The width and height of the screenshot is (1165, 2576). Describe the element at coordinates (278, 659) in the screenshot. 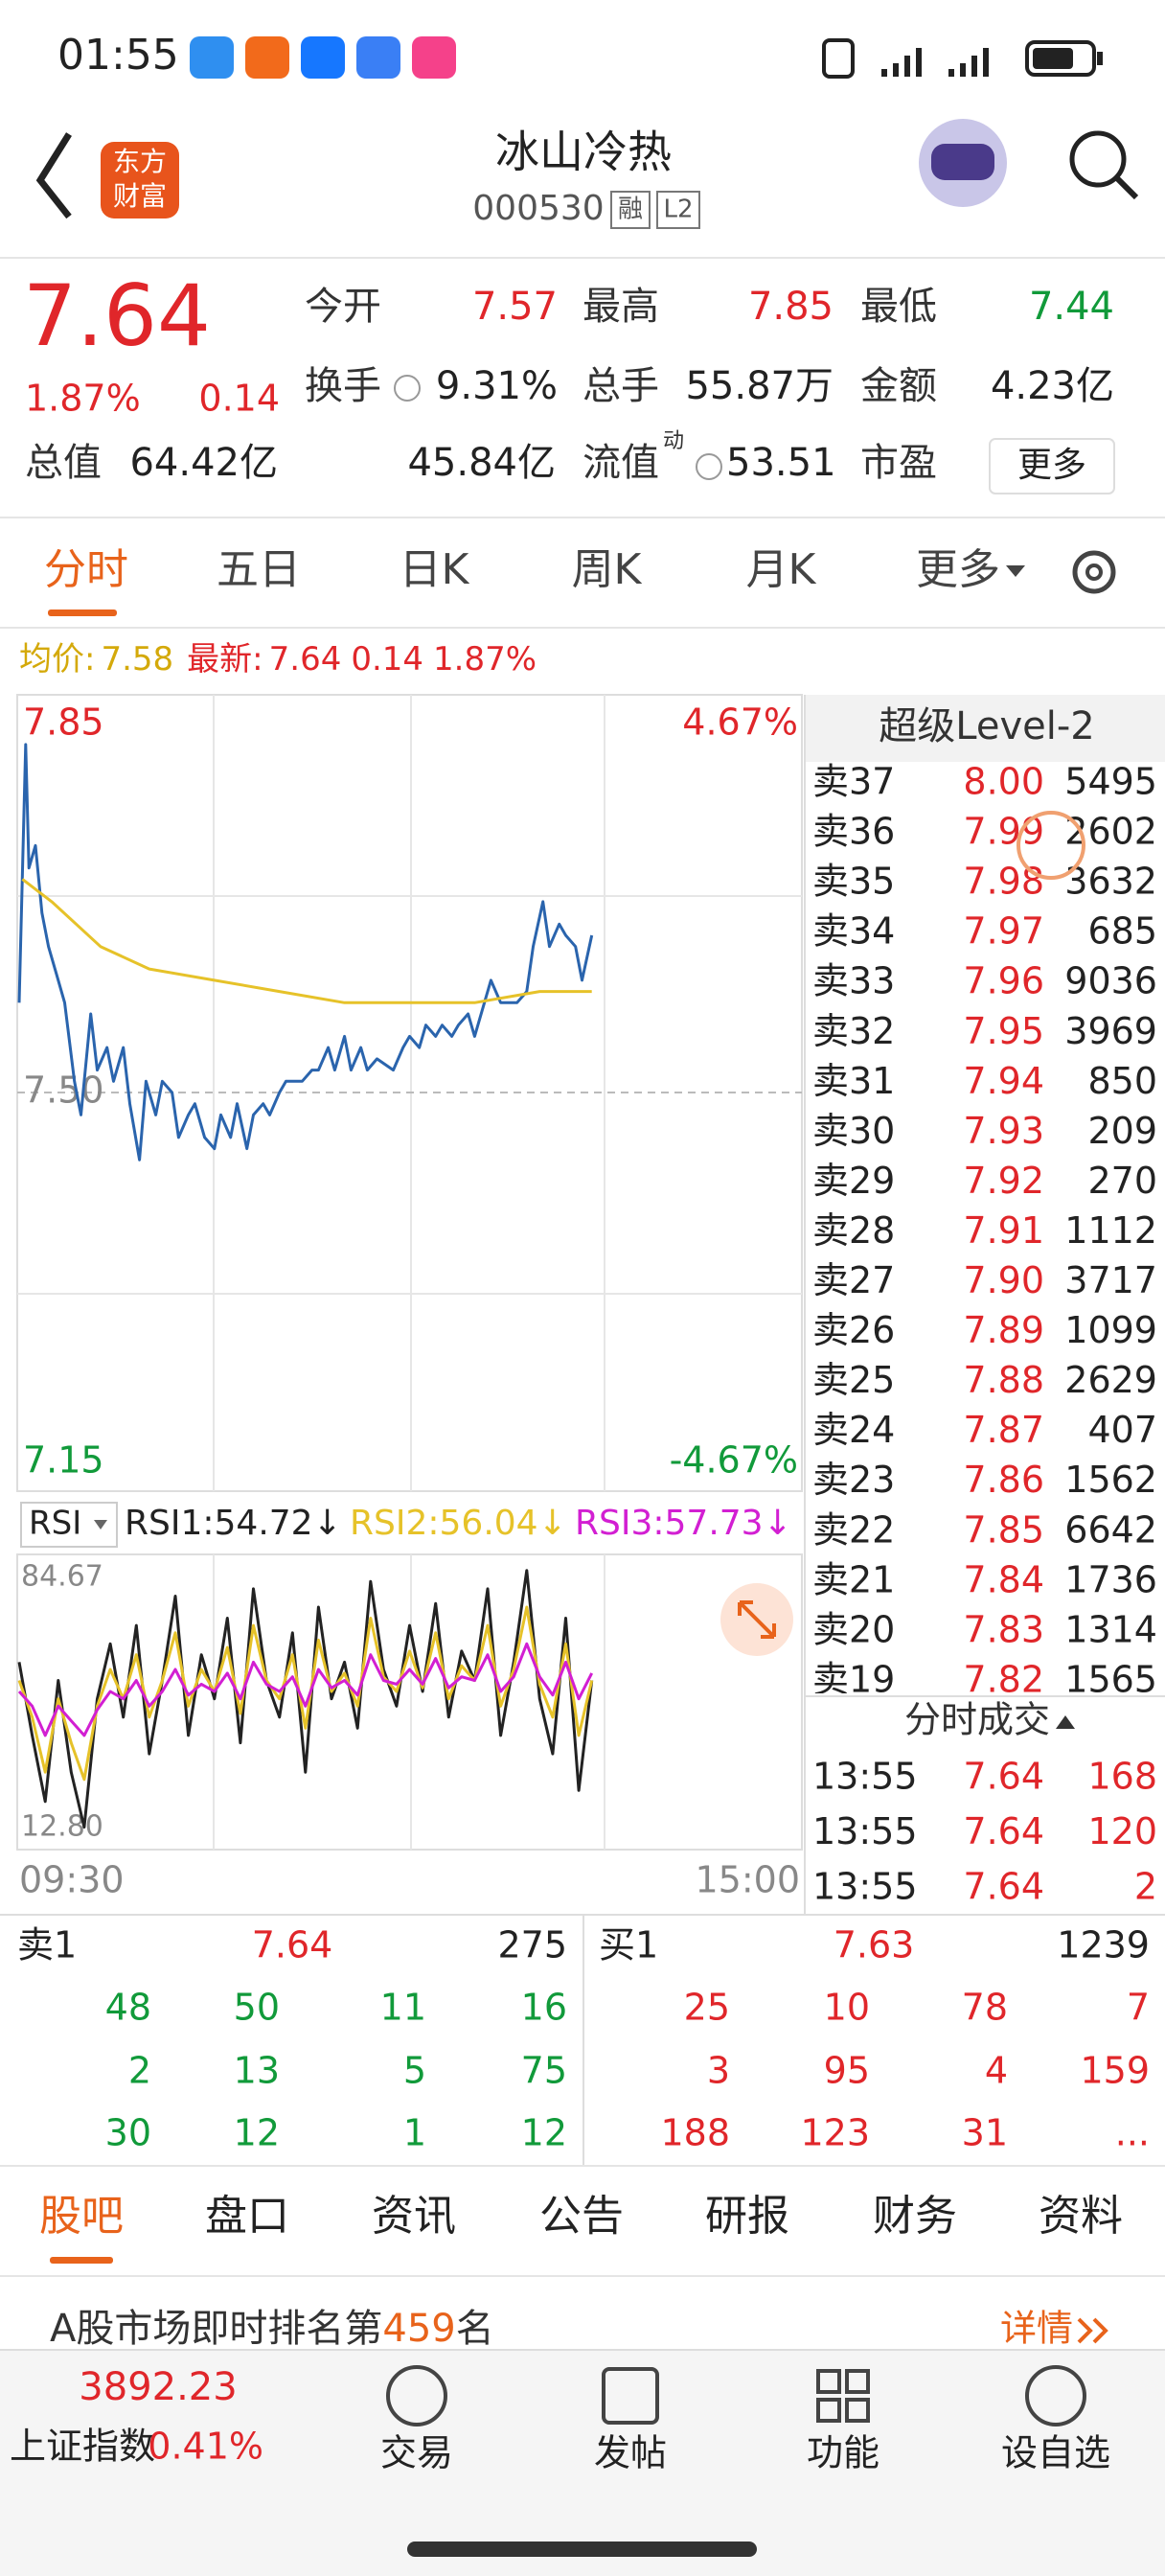

I see `summary-line: 均价: 7.58 最新: 7.64 0.14 1.87%` at that location.